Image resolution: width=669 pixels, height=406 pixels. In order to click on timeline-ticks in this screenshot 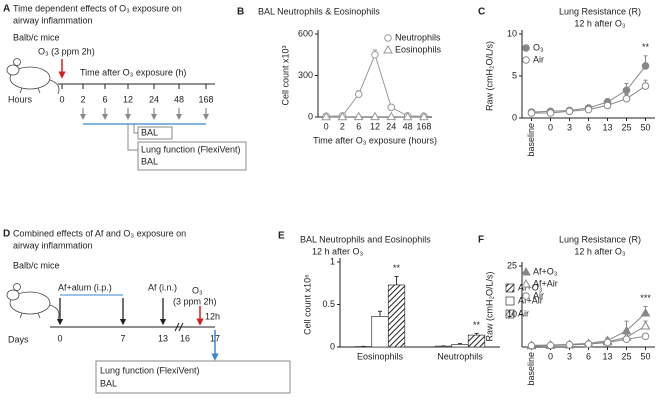, I will do `click(134, 86)`.